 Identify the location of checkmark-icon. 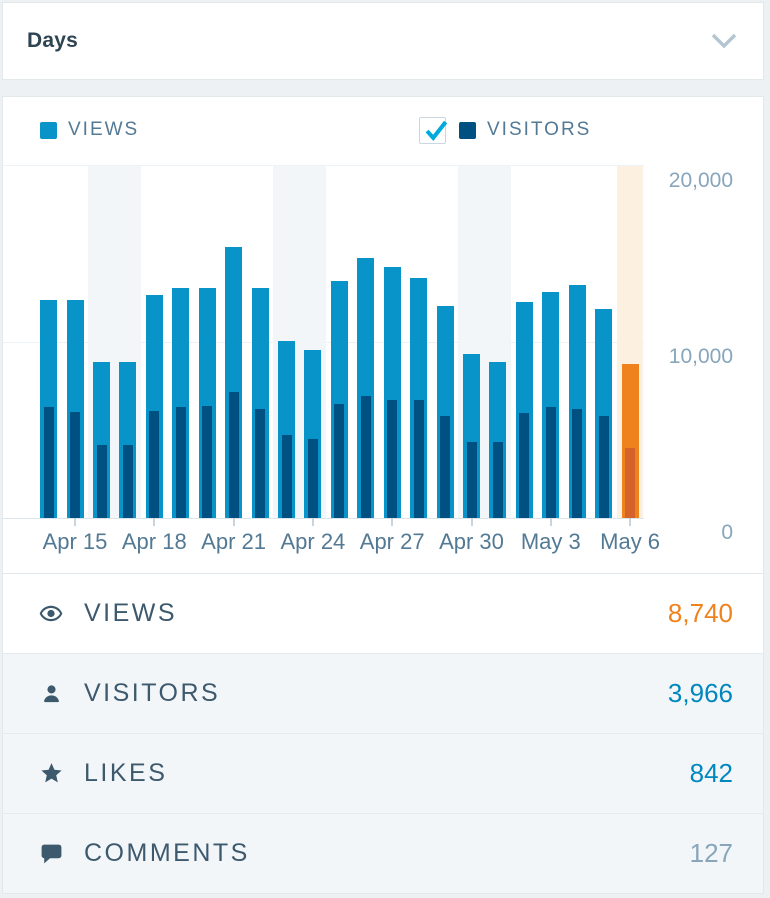
(436, 130).